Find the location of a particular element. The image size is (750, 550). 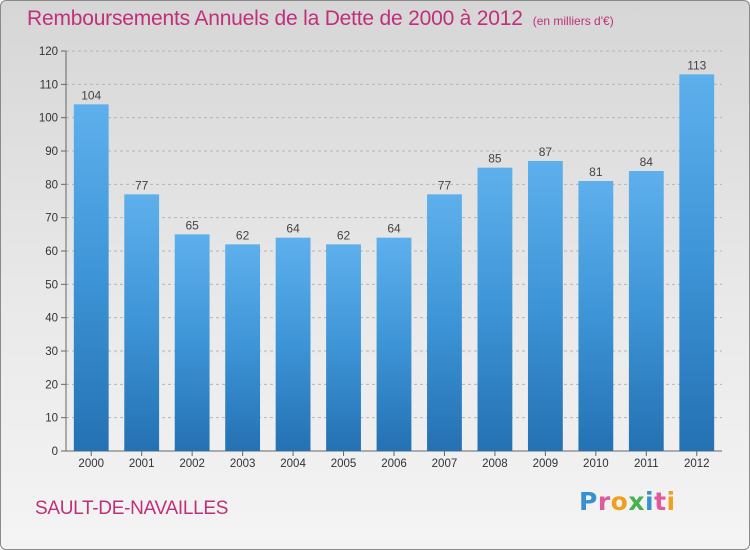

y-tick-label: 20 is located at coordinates (51, 385).